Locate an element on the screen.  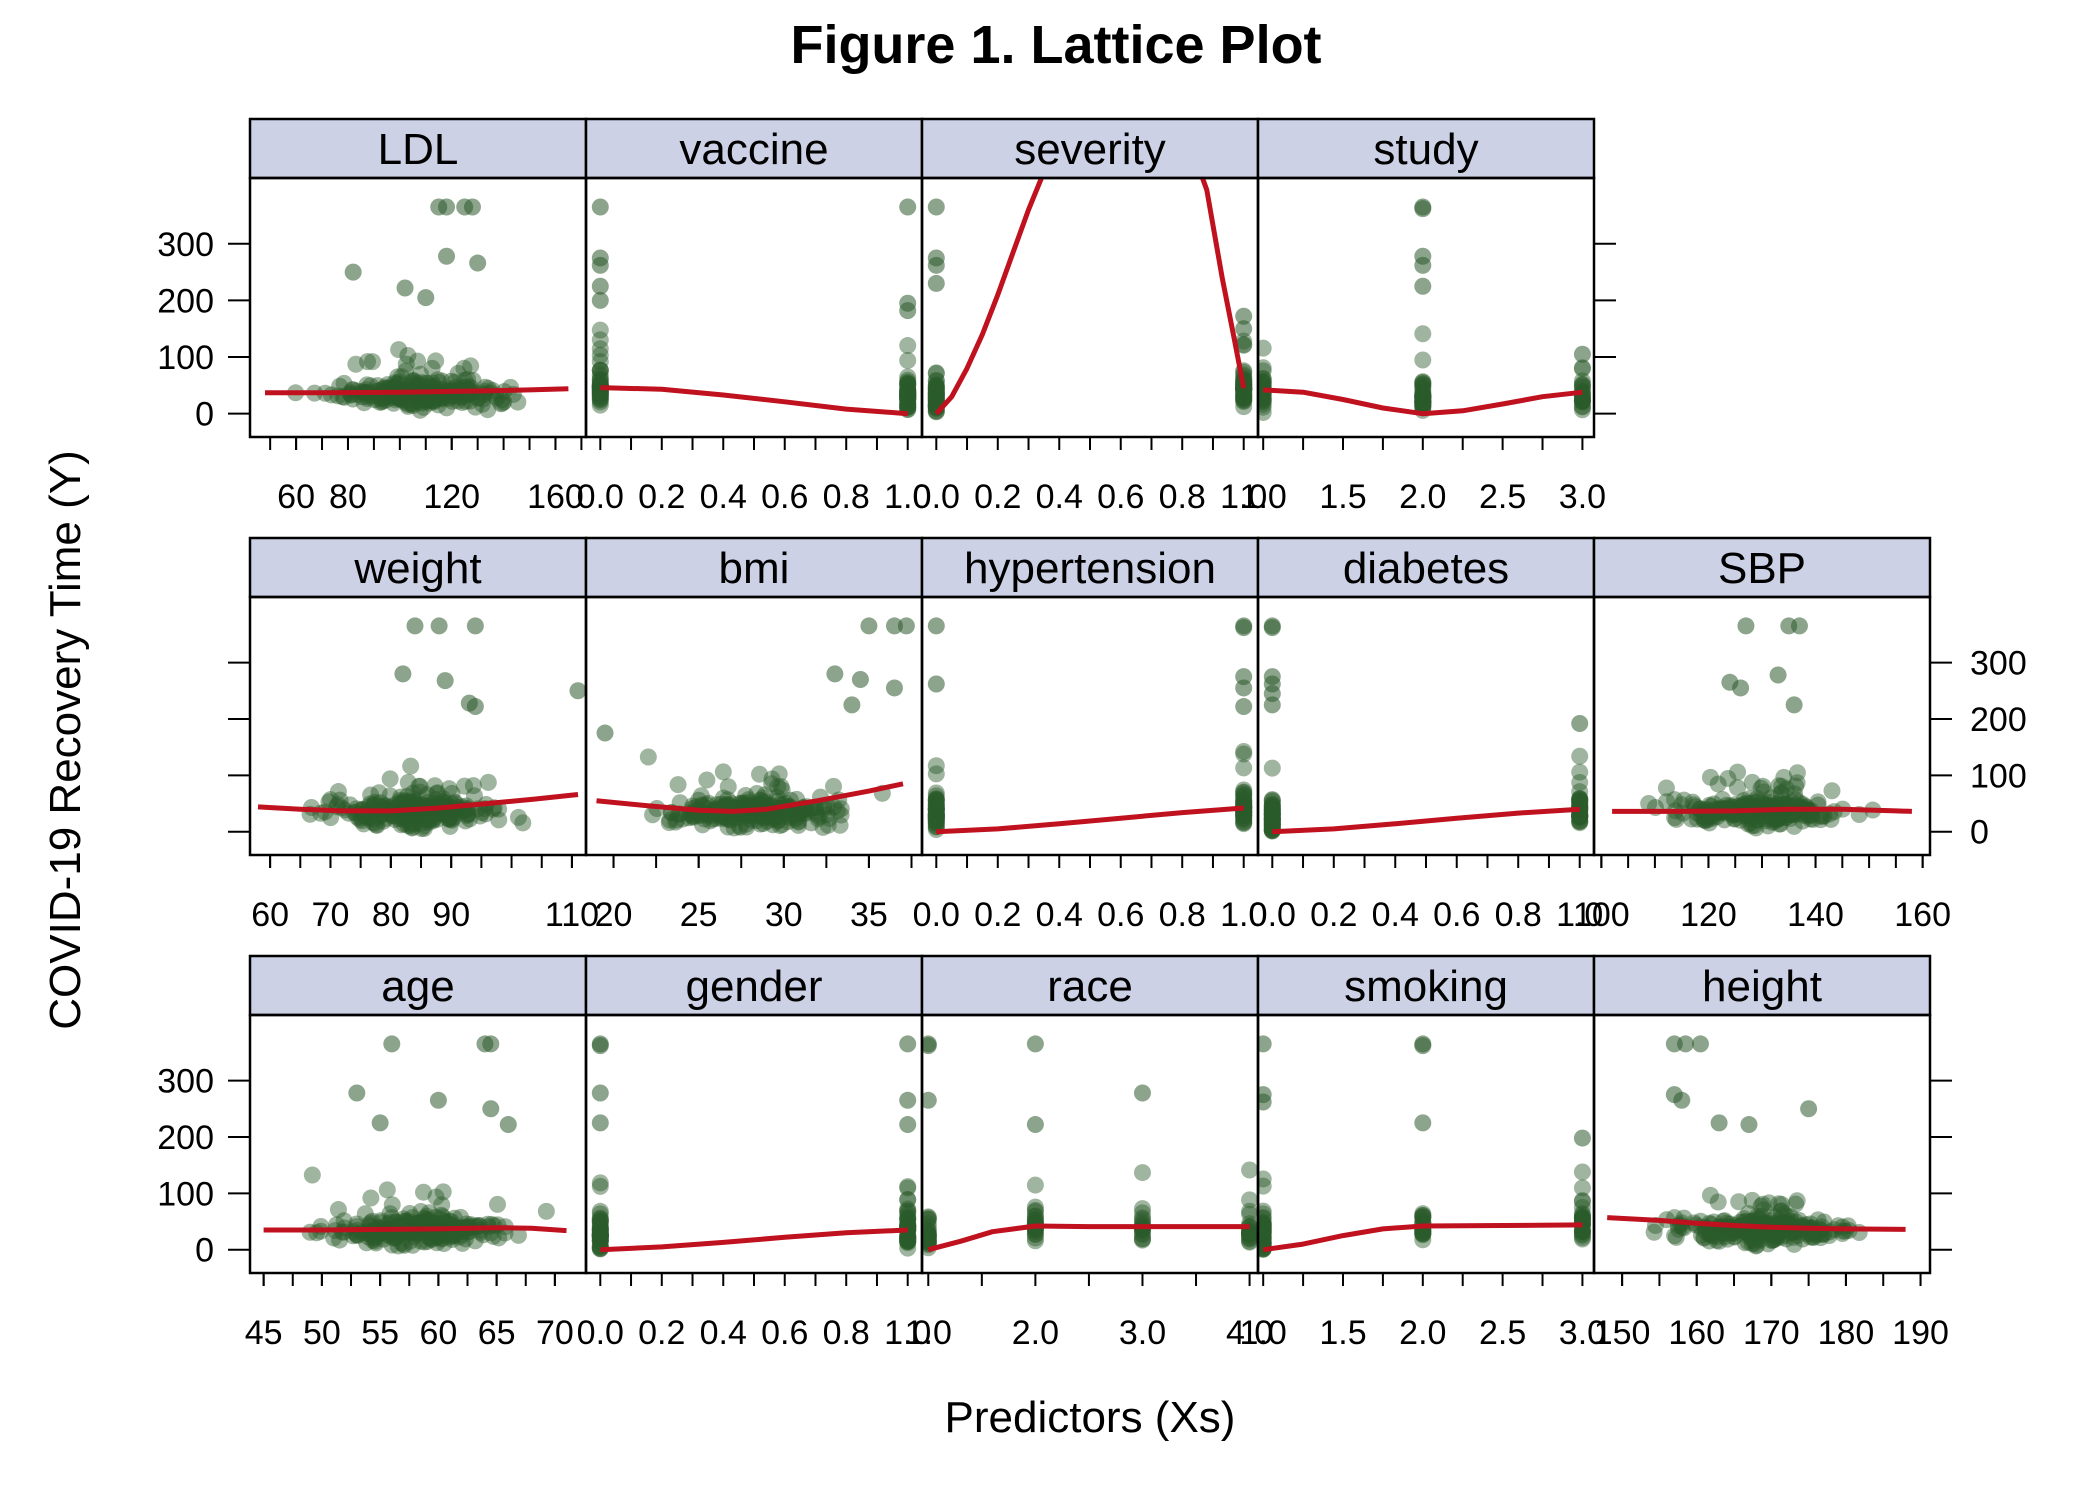
x-tick-label: 45 is located at coordinates (264, 1333).